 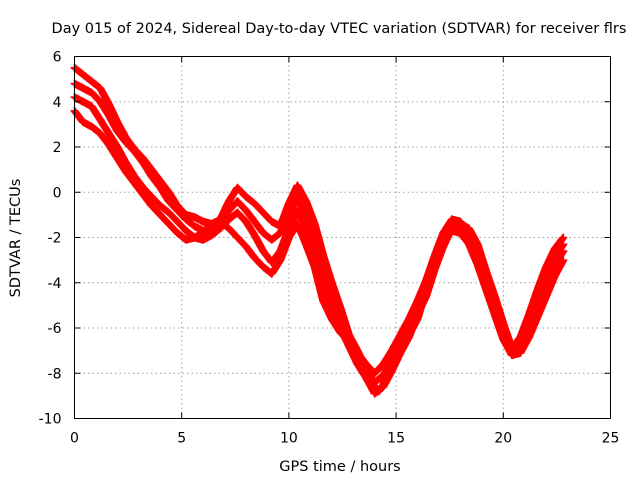 What do you see at coordinates (57, 103) in the screenshot?
I see `y-tick-label: 4` at bounding box center [57, 103].